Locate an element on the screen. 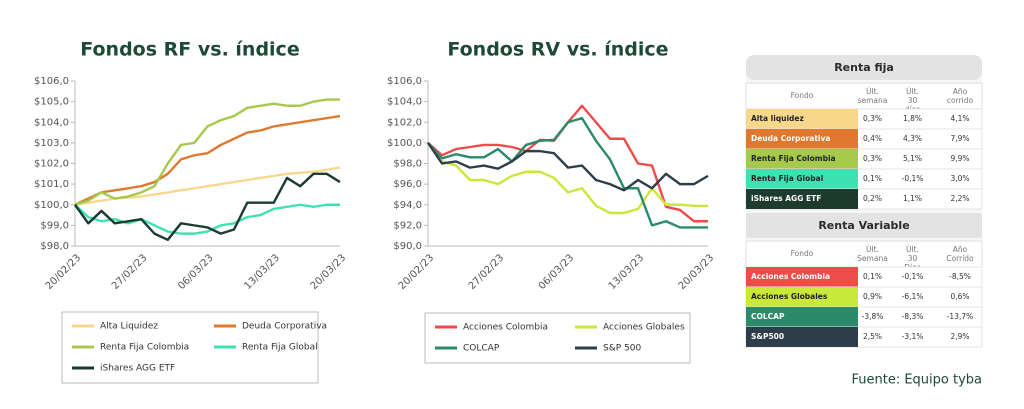  y-tick-label: $101,0 is located at coordinates (51, 184).